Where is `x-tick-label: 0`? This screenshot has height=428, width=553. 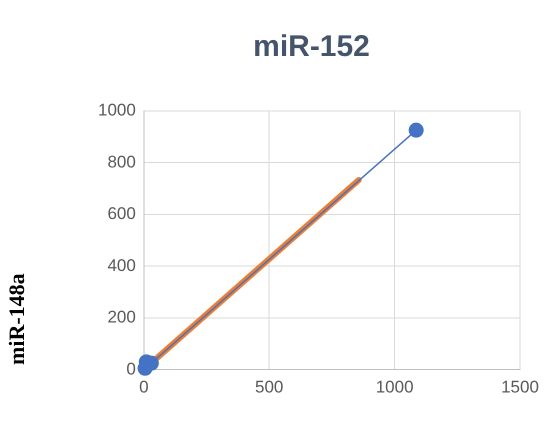 x-tick-label: 0 is located at coordinates (144, 386).